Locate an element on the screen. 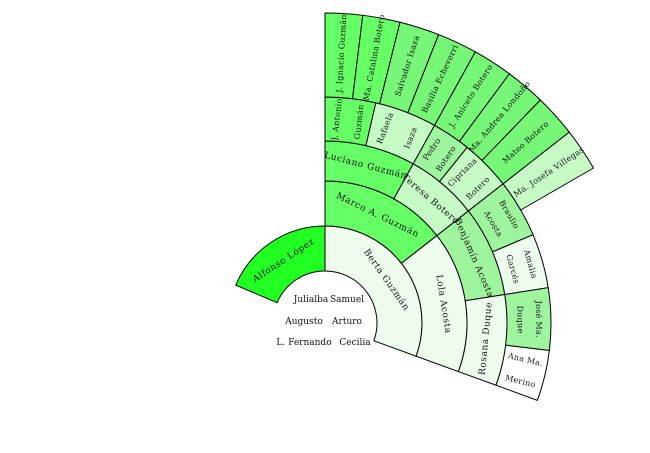 The width and height of the screenshot is (650, 453). center-name: Samuel is located at coordinates (347, 300).